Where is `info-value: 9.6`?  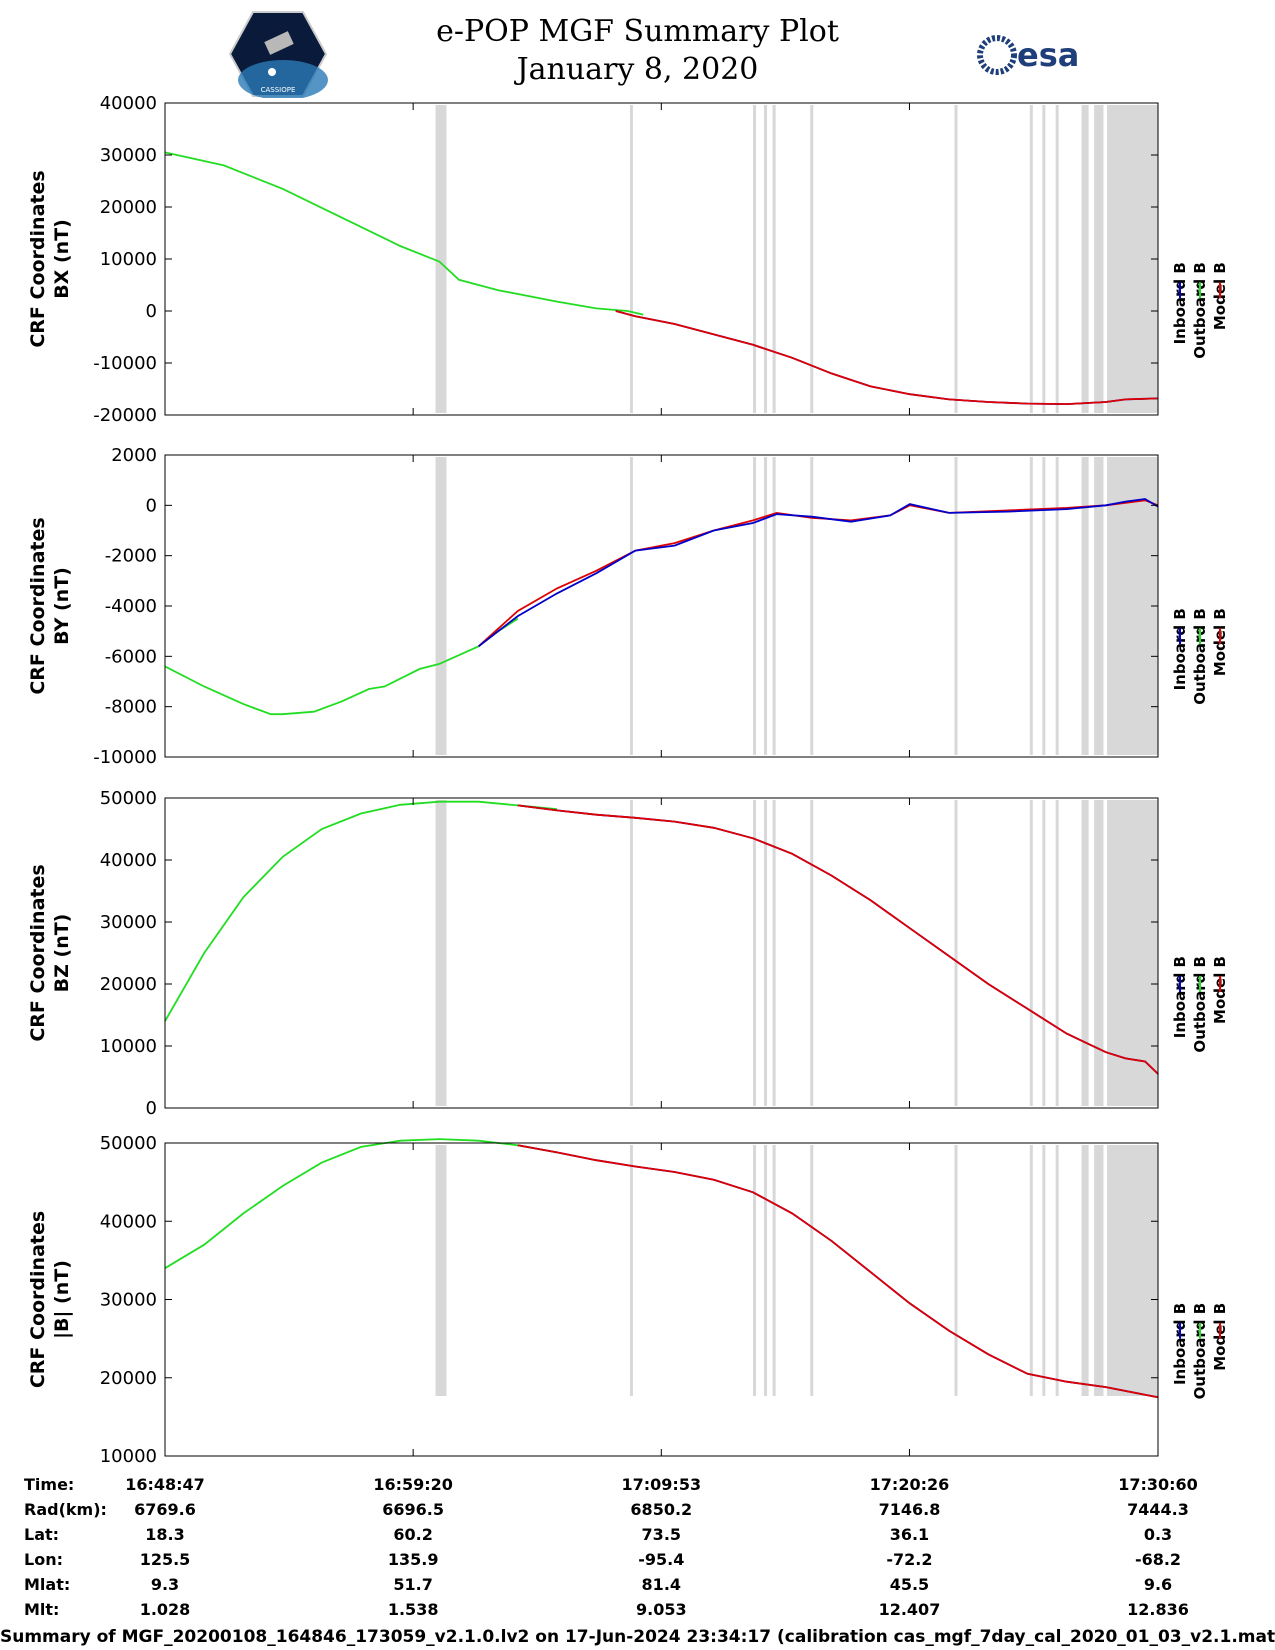
info-value: 9.6 is located at coordinates (1158, 1584).